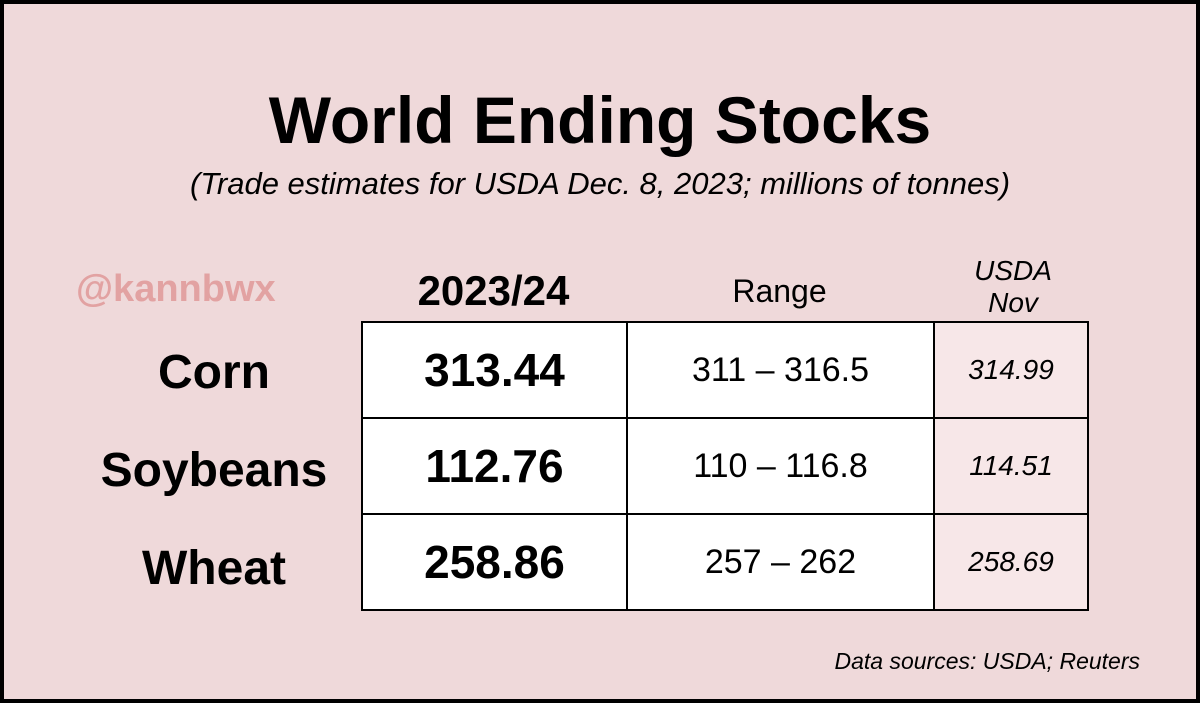 The height and width of the screenshot is (703, 1200). I want to click on range: 257 – 262, so click(780, 562).